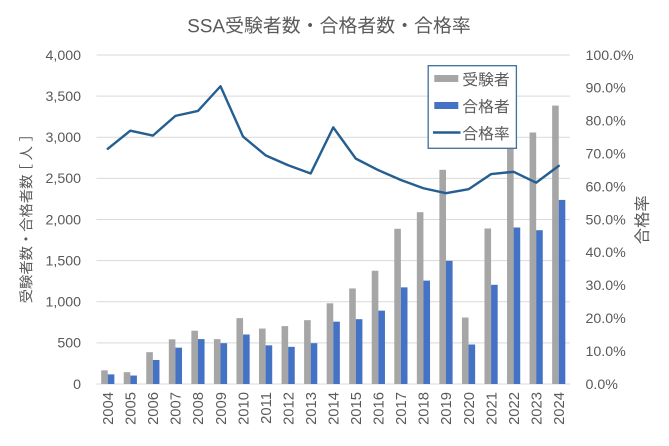 The height and width of the screenshot is (446, 669). Describe the element at coordinates (63, 138) in the screenshot. I see `svg-text: 3,000` at that location.